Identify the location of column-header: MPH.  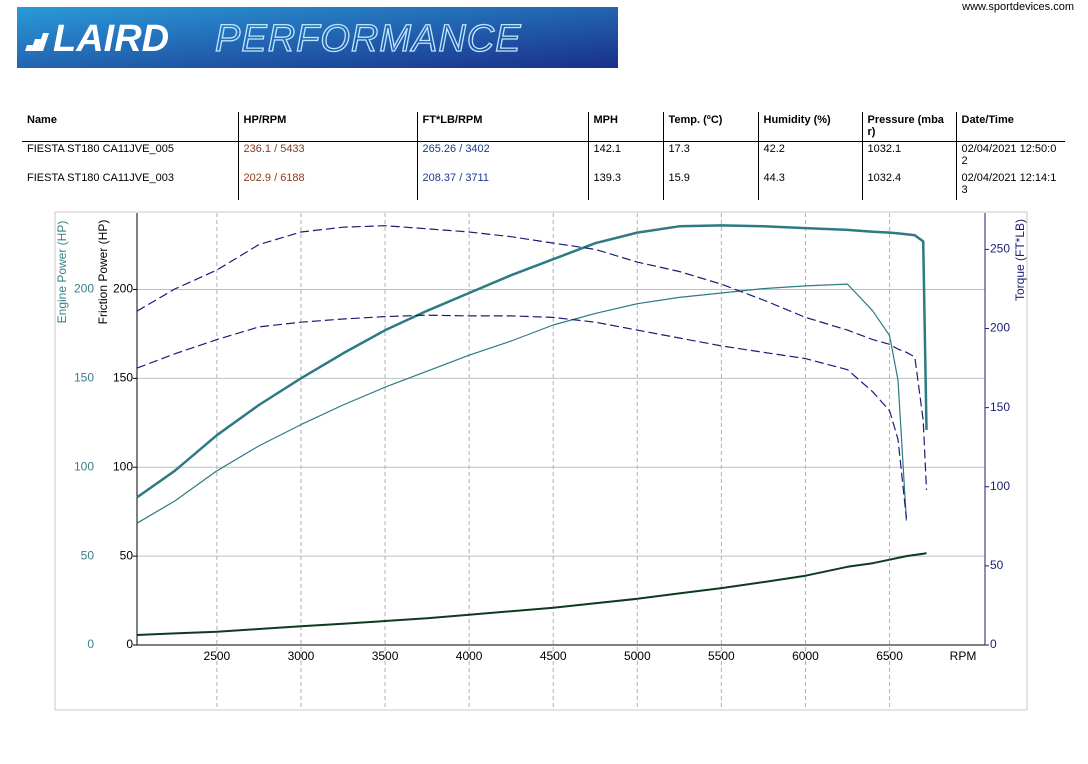
(625, 127).